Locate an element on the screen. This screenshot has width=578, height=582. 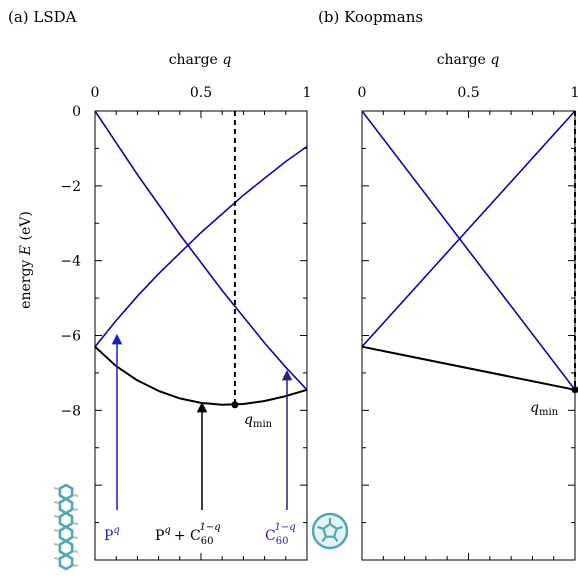
top-axis-title-b: charge q is located at coordinates (468, 60).